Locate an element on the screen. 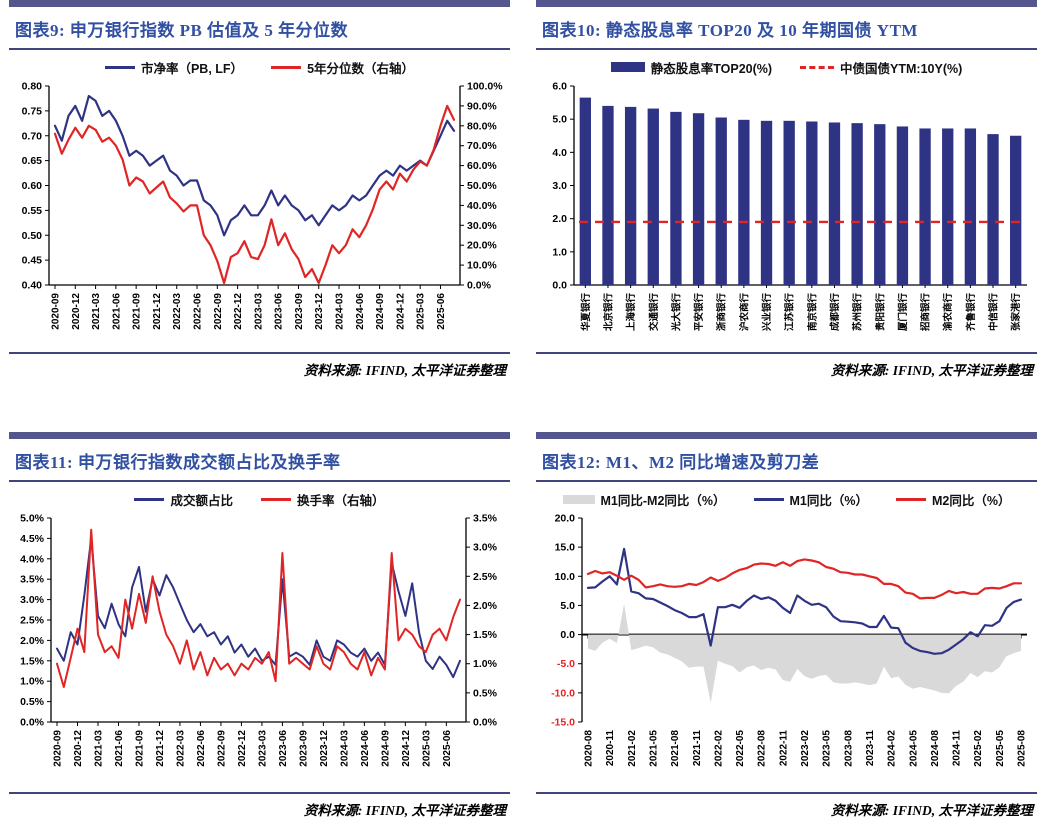  svg-text: 2022-11 is located at coordinates (783, 748).